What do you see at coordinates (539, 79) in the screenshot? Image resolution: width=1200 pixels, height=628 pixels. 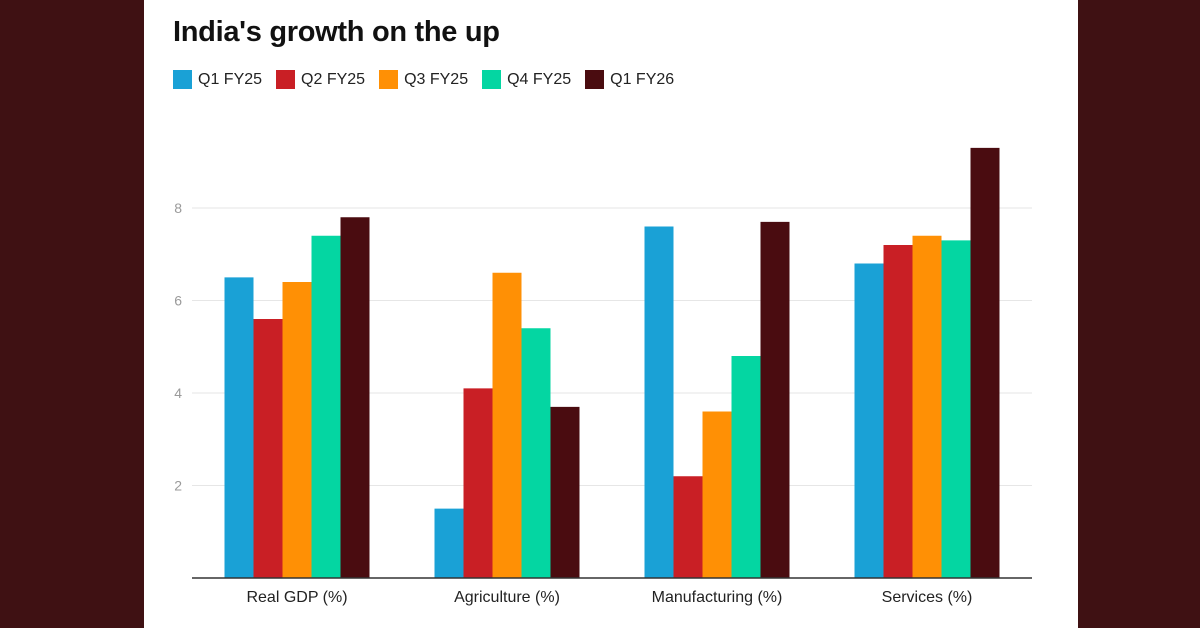 I see `legend-label: Q4 FY25` at bounding box center [539, 79].